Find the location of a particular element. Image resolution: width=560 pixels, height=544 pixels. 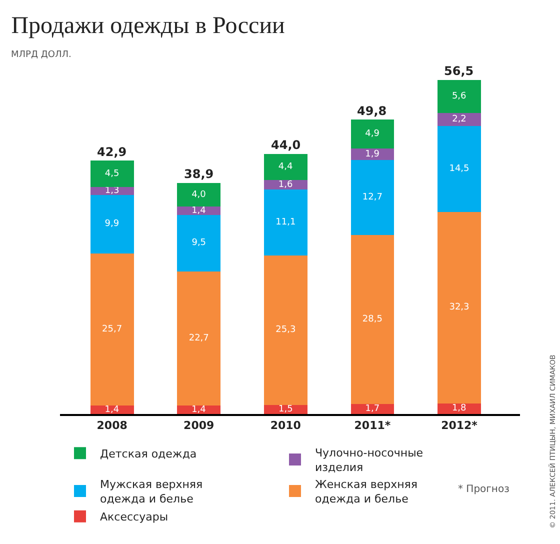

legend-label: Детская одежда is located at coordinates (148, 453).